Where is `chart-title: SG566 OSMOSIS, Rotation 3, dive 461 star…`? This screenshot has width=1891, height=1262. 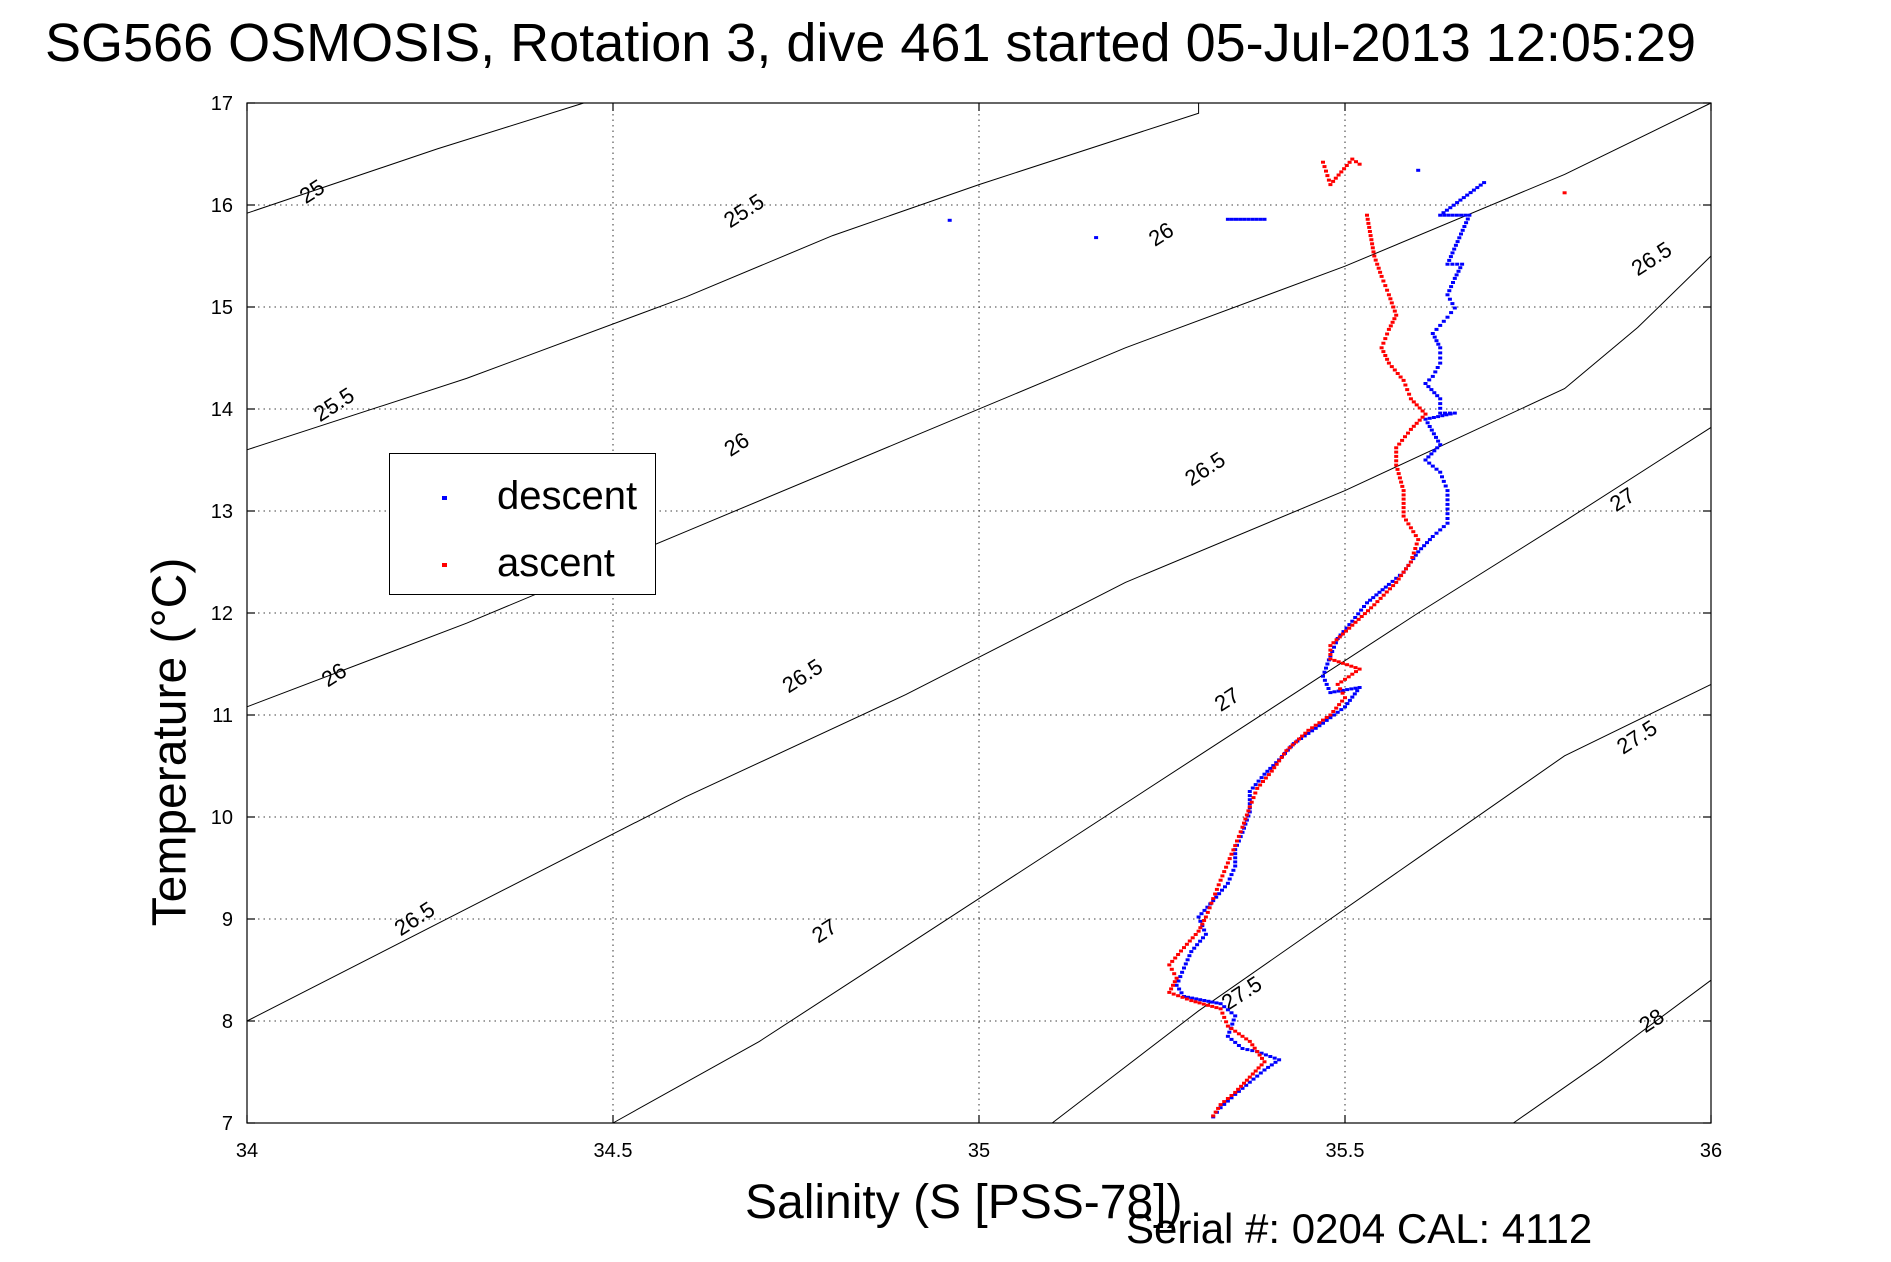
chart-title: SG566 OSMOSIS, Rotation 3, dive 461 star… is located at coordinates (870, 43).